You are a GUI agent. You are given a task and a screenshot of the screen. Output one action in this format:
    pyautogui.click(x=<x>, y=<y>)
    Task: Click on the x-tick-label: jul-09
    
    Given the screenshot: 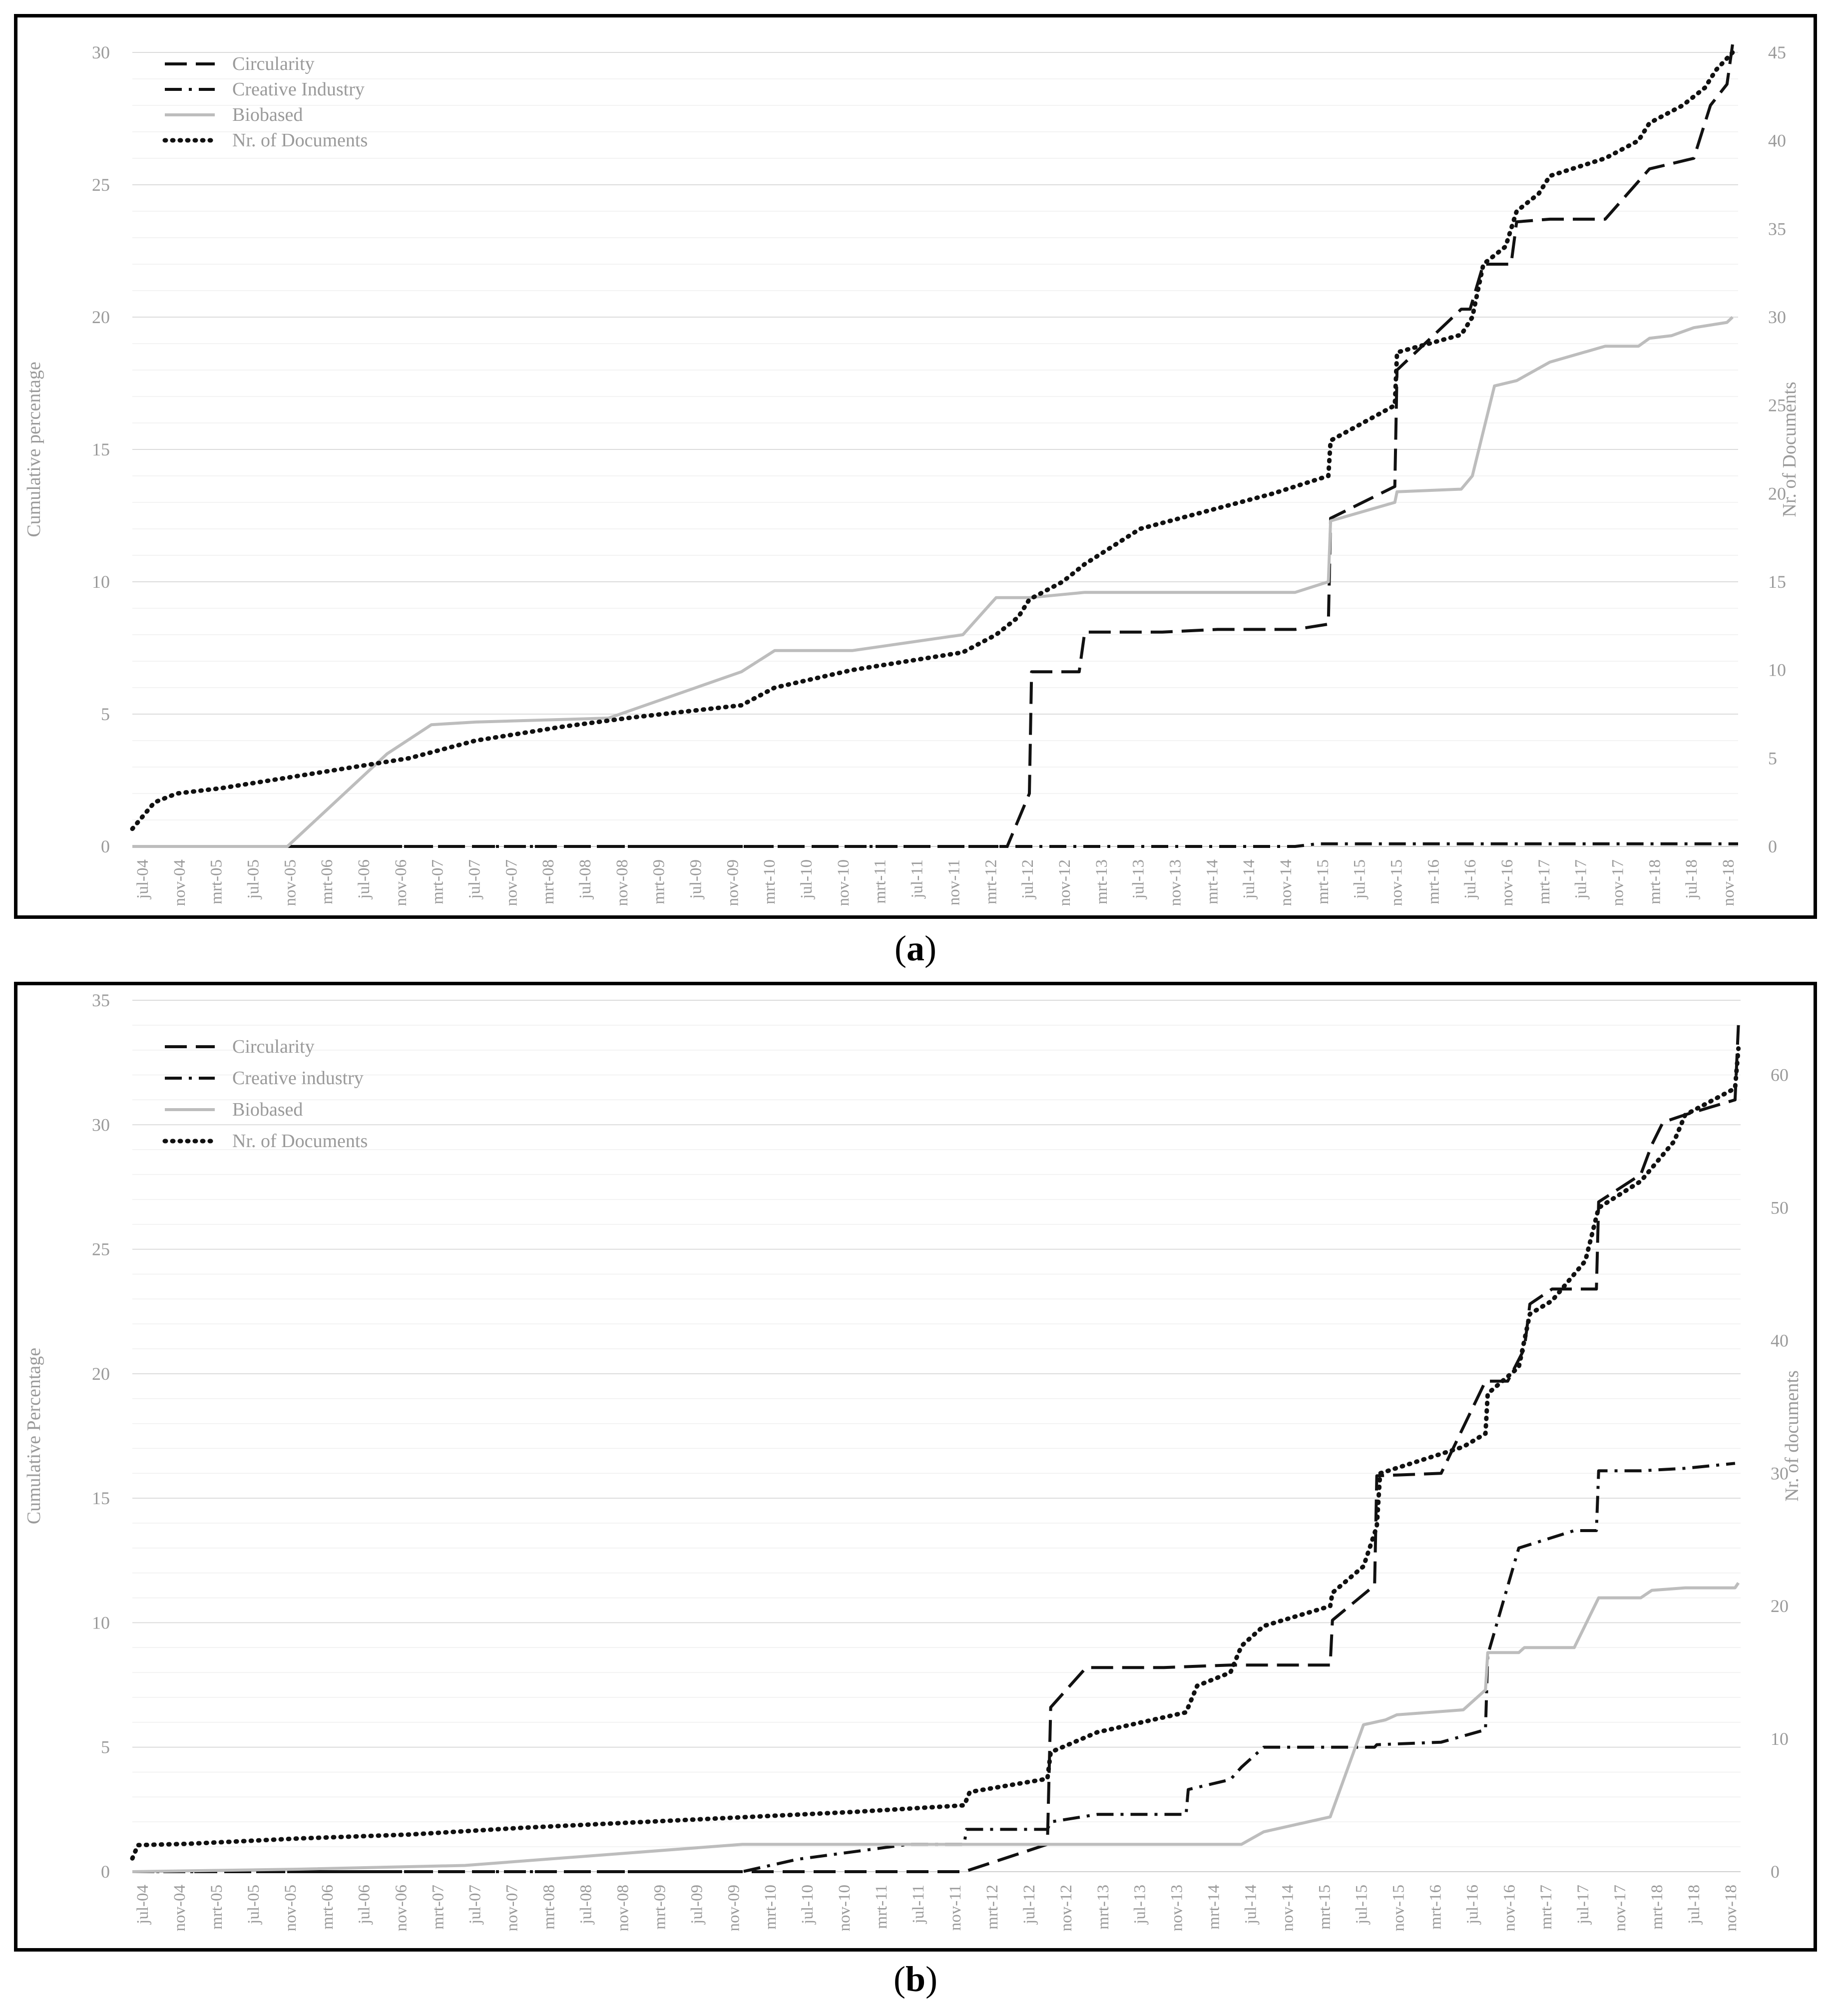 What is the action you would take?
    pyautogui.click(x=697, y=1905)
    